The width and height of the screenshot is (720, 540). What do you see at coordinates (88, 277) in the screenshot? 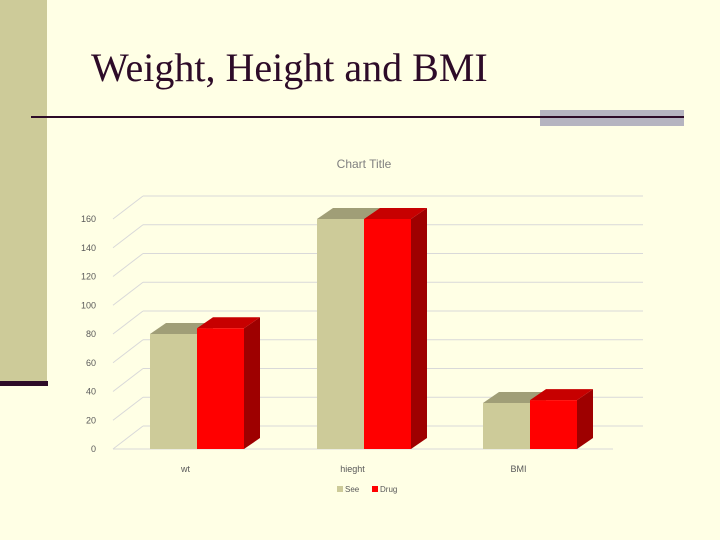
I see `y-tick-label: 120` at bounding box center [88, 277].